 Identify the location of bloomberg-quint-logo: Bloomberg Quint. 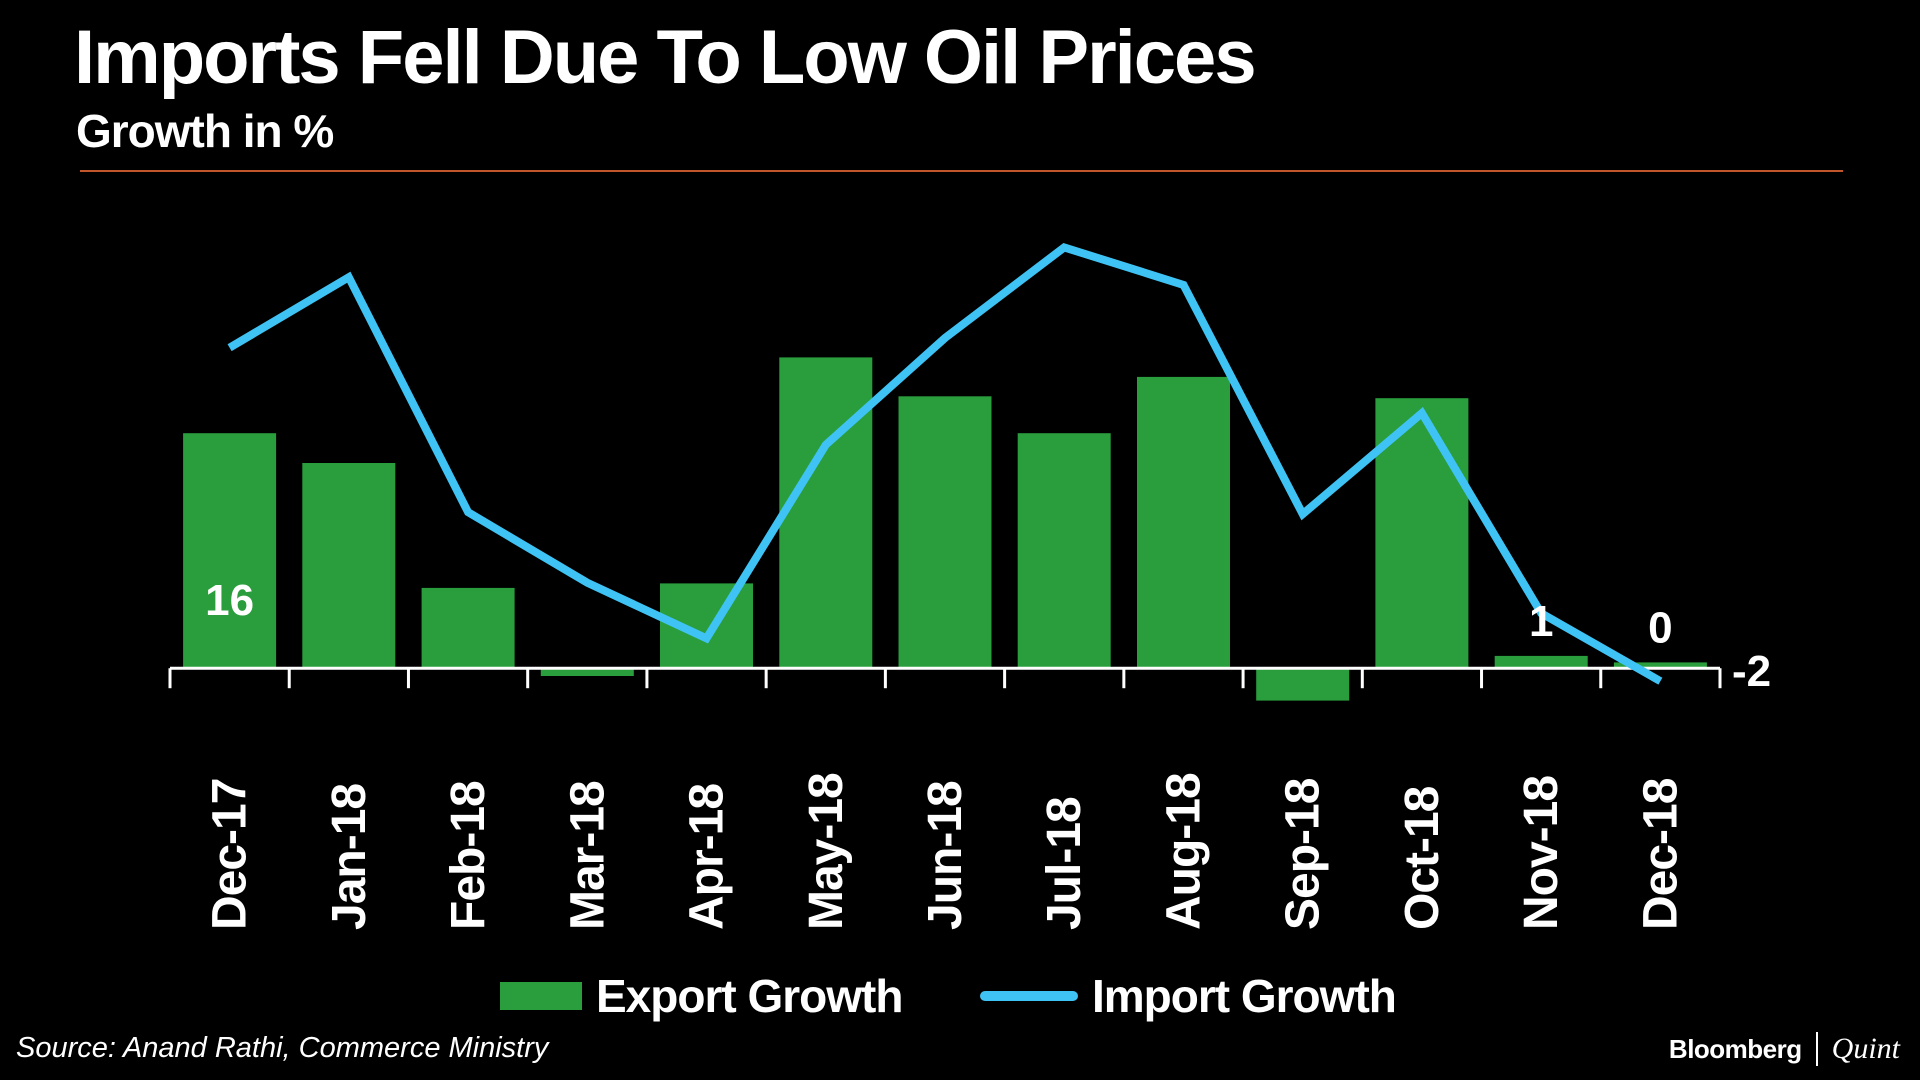
(1784, 1049).